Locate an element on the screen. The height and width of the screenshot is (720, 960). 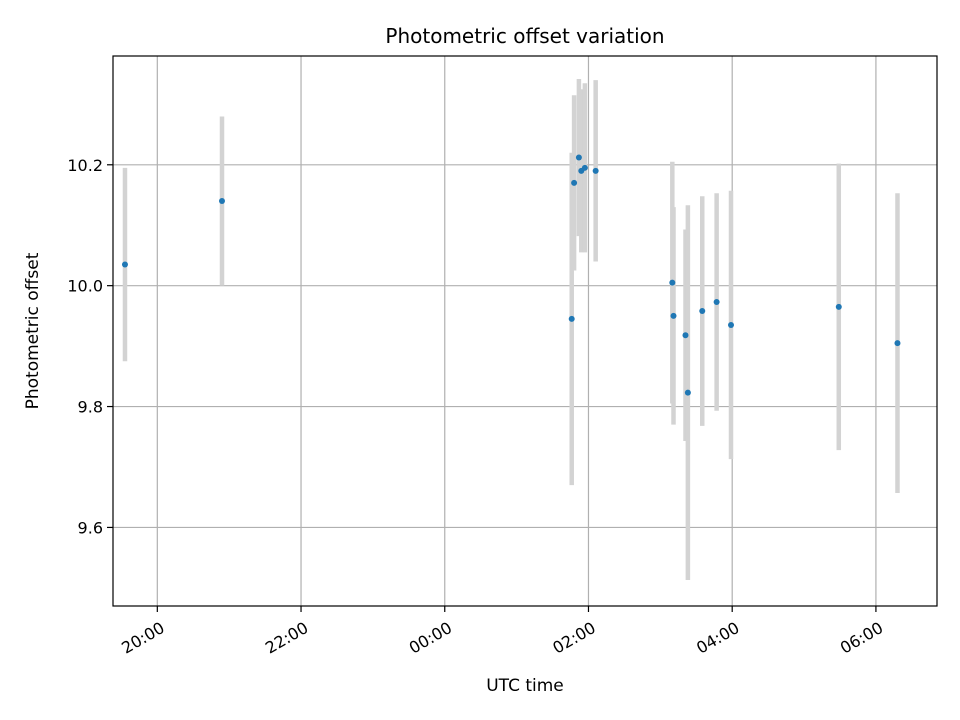
x-axis-label: UTC time is located at coordinates (525, 686).